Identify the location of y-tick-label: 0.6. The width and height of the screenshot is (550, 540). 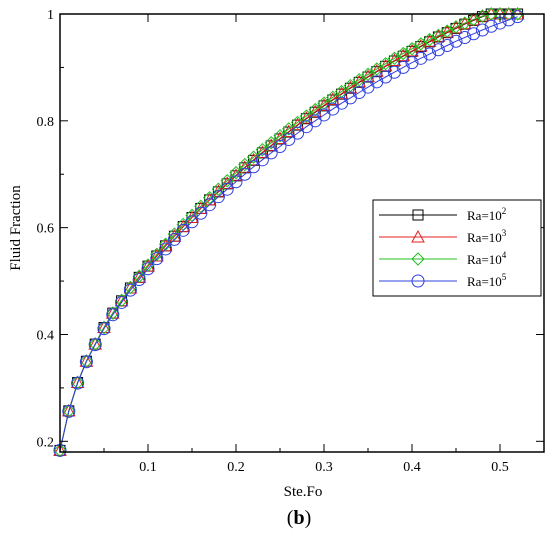
(46, 229).